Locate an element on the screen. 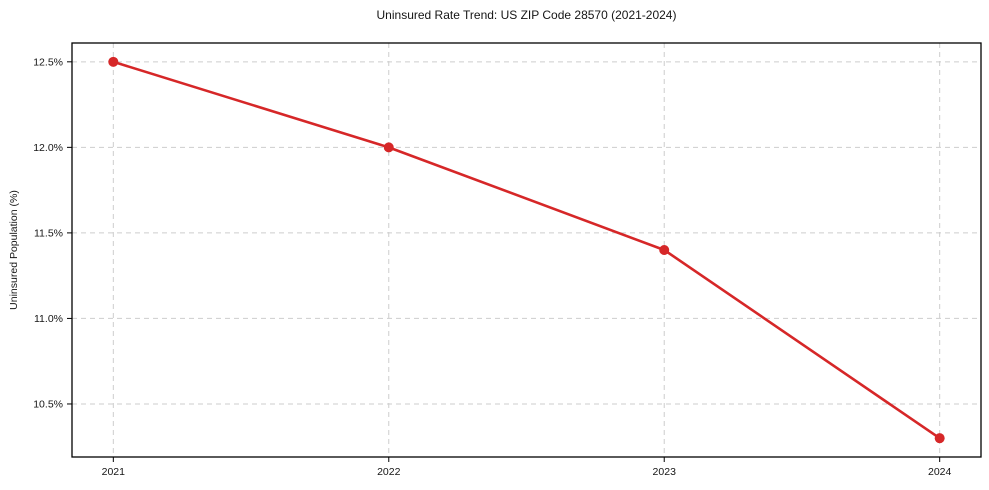  y-tick-label: 12.5% is located at coordinates (48, 62).